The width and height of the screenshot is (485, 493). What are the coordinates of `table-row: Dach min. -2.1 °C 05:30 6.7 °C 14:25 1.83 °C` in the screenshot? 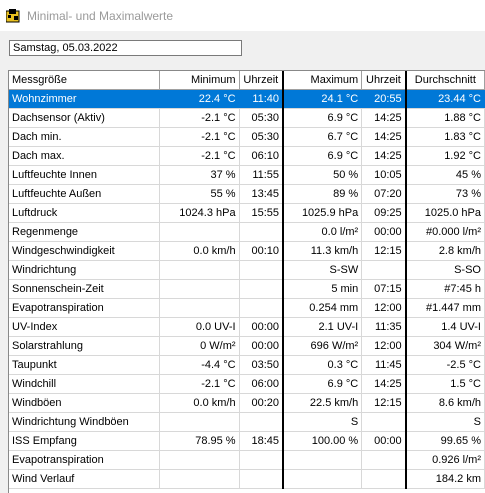 It's located at (247, 137).